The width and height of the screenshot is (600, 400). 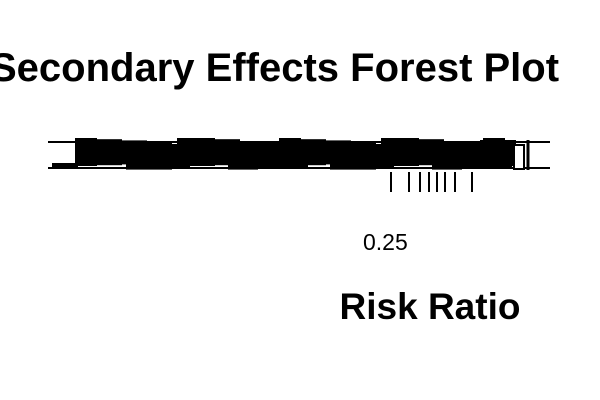 I want to click on x-axis-label: Risk Ratio, so click(x=430, y=306).